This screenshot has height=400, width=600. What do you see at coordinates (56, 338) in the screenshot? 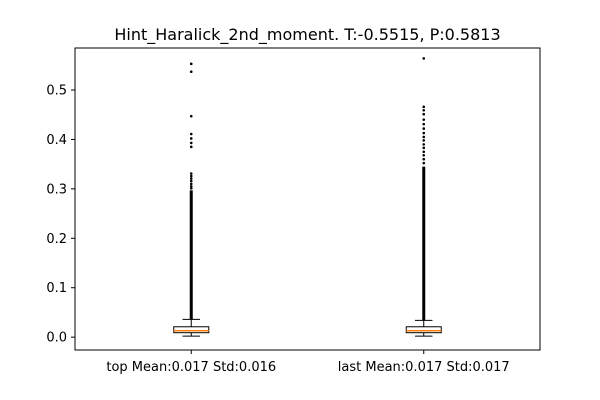
I see `y-tick-label: 0.0` at bounding box center [56, 338].